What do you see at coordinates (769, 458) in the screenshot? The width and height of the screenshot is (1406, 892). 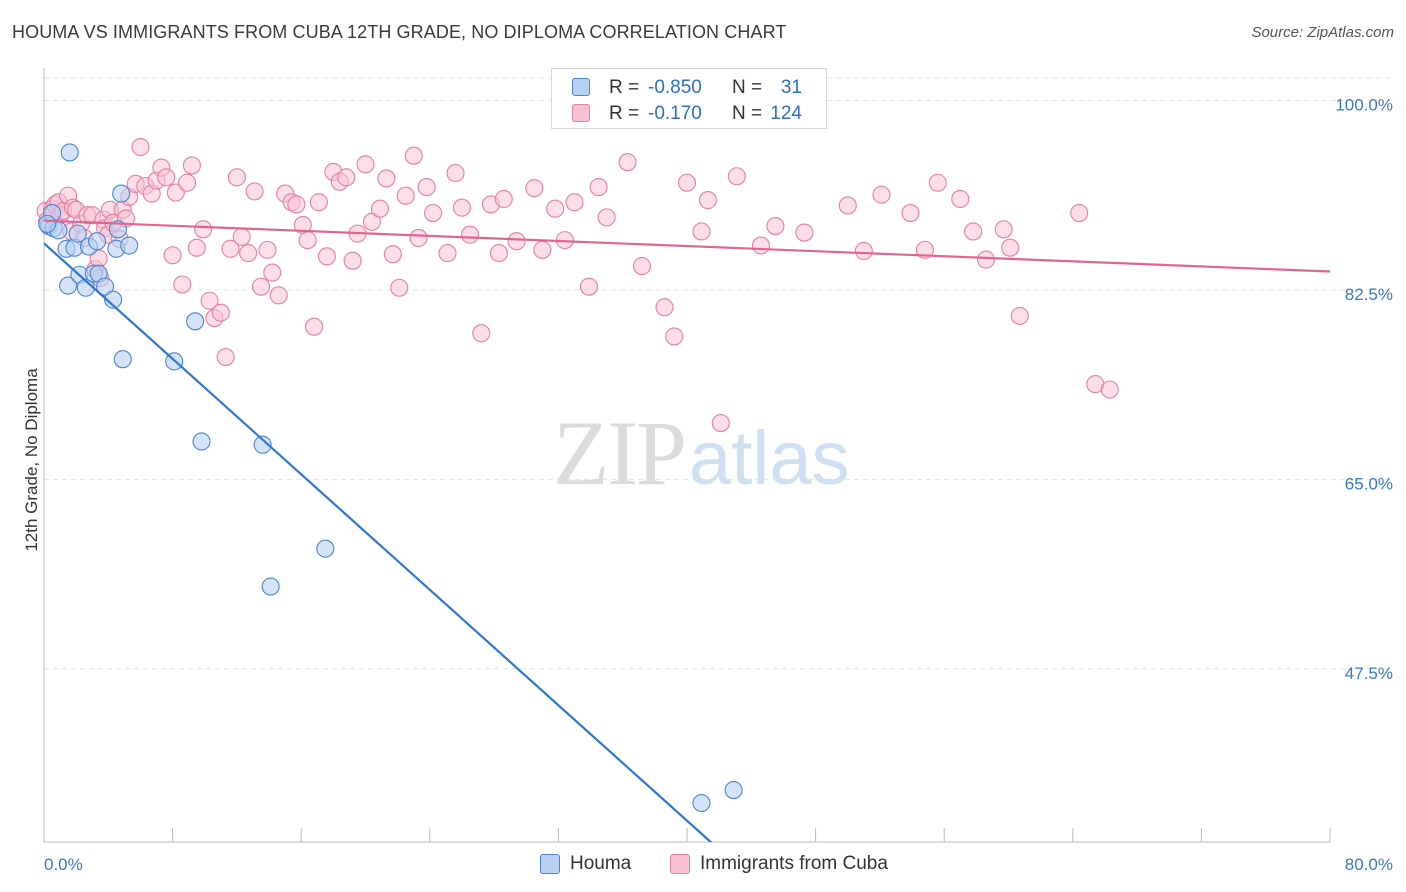 I see `watermark-atlas: atlas` at bounding box center [769, 458].